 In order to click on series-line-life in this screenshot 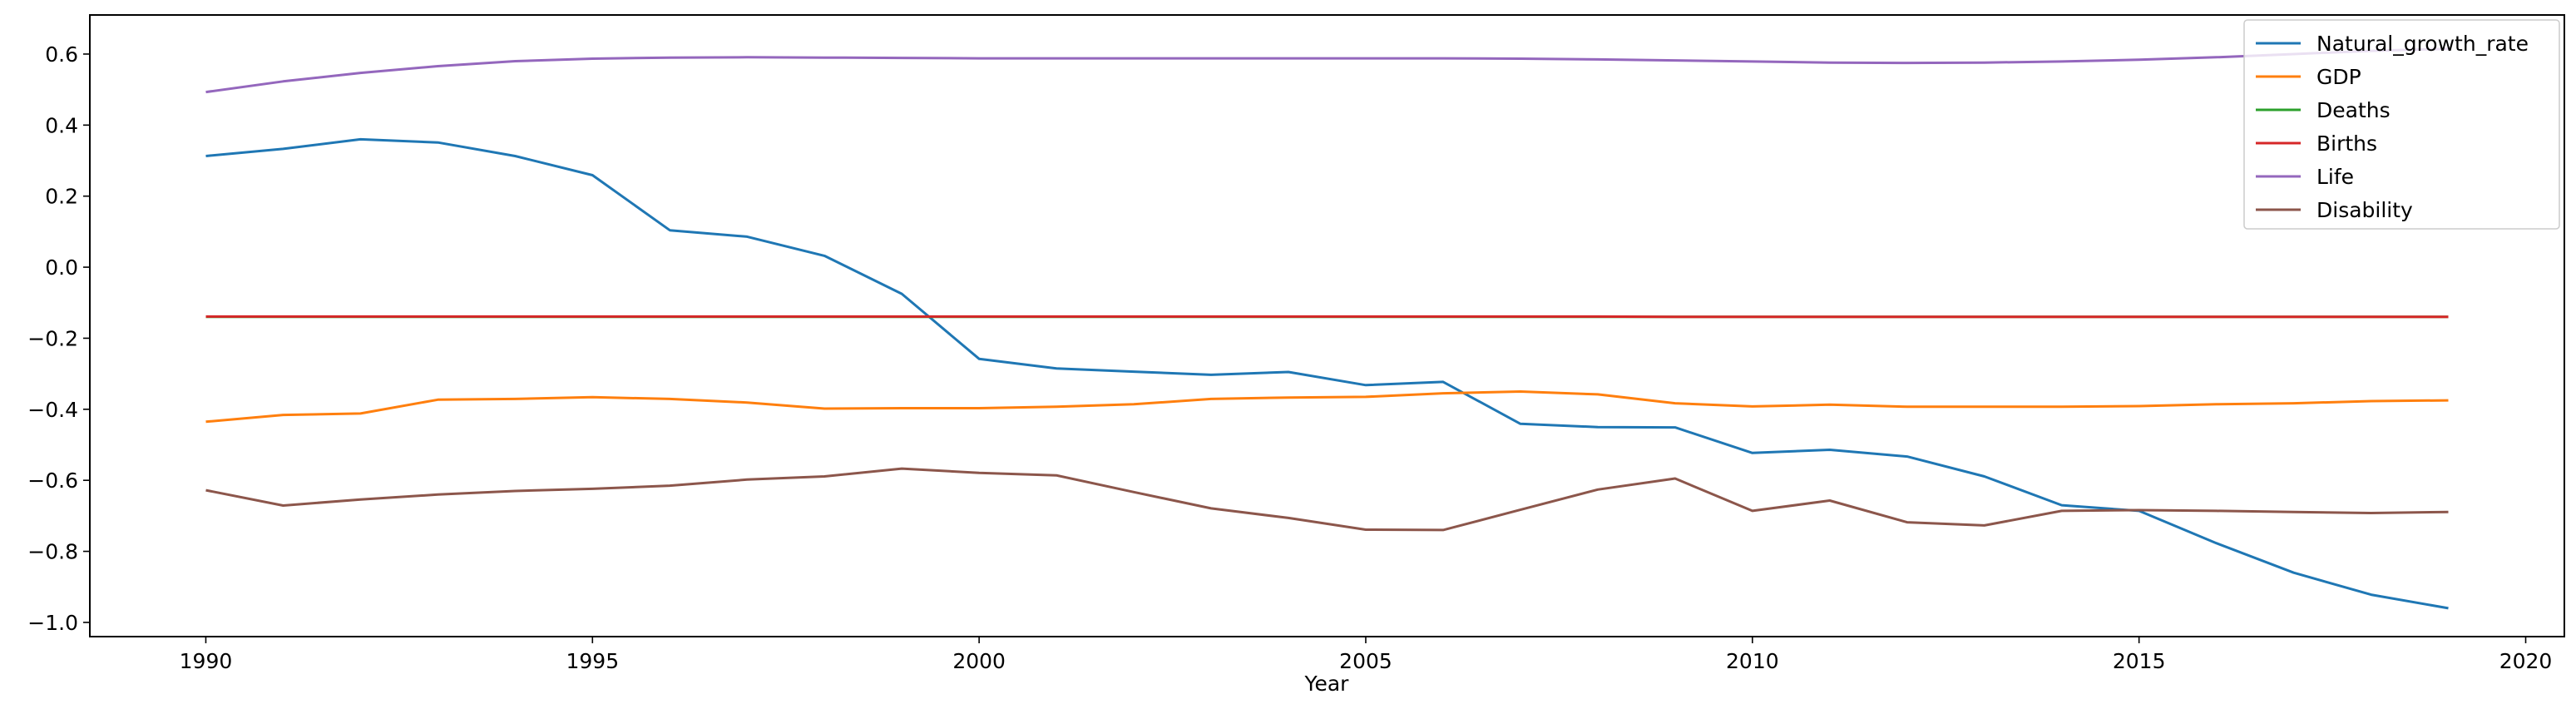, I will do `click(1327, 70)`.